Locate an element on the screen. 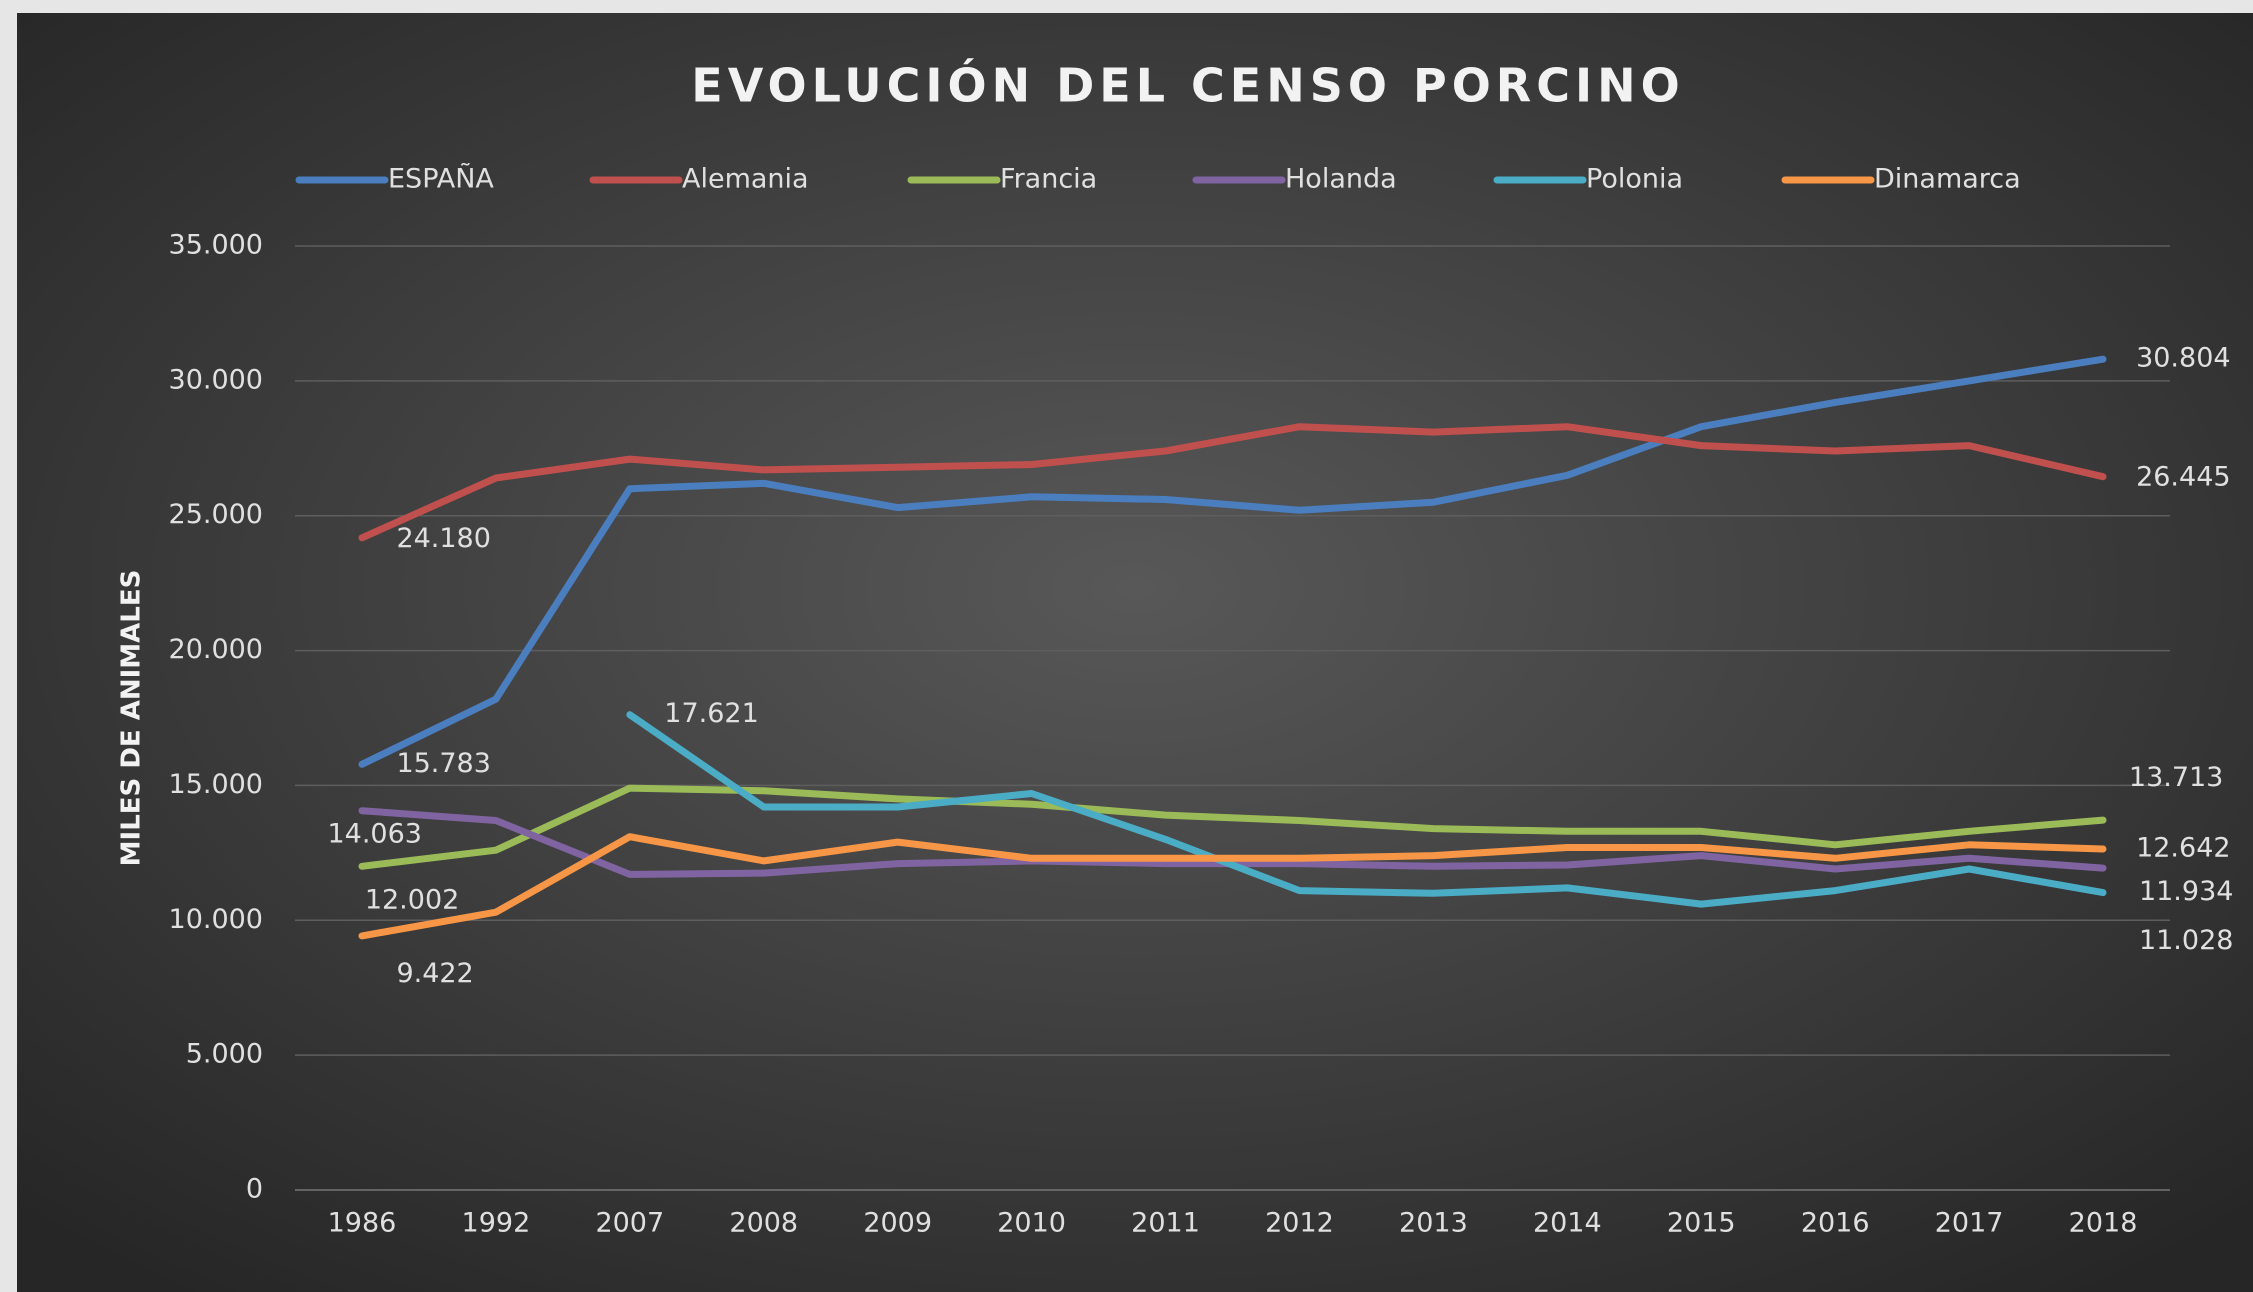 The height and width of the screenshot is (1292, 2253). x-tick-label: 2018 is located at coordinates (2103, 1223).